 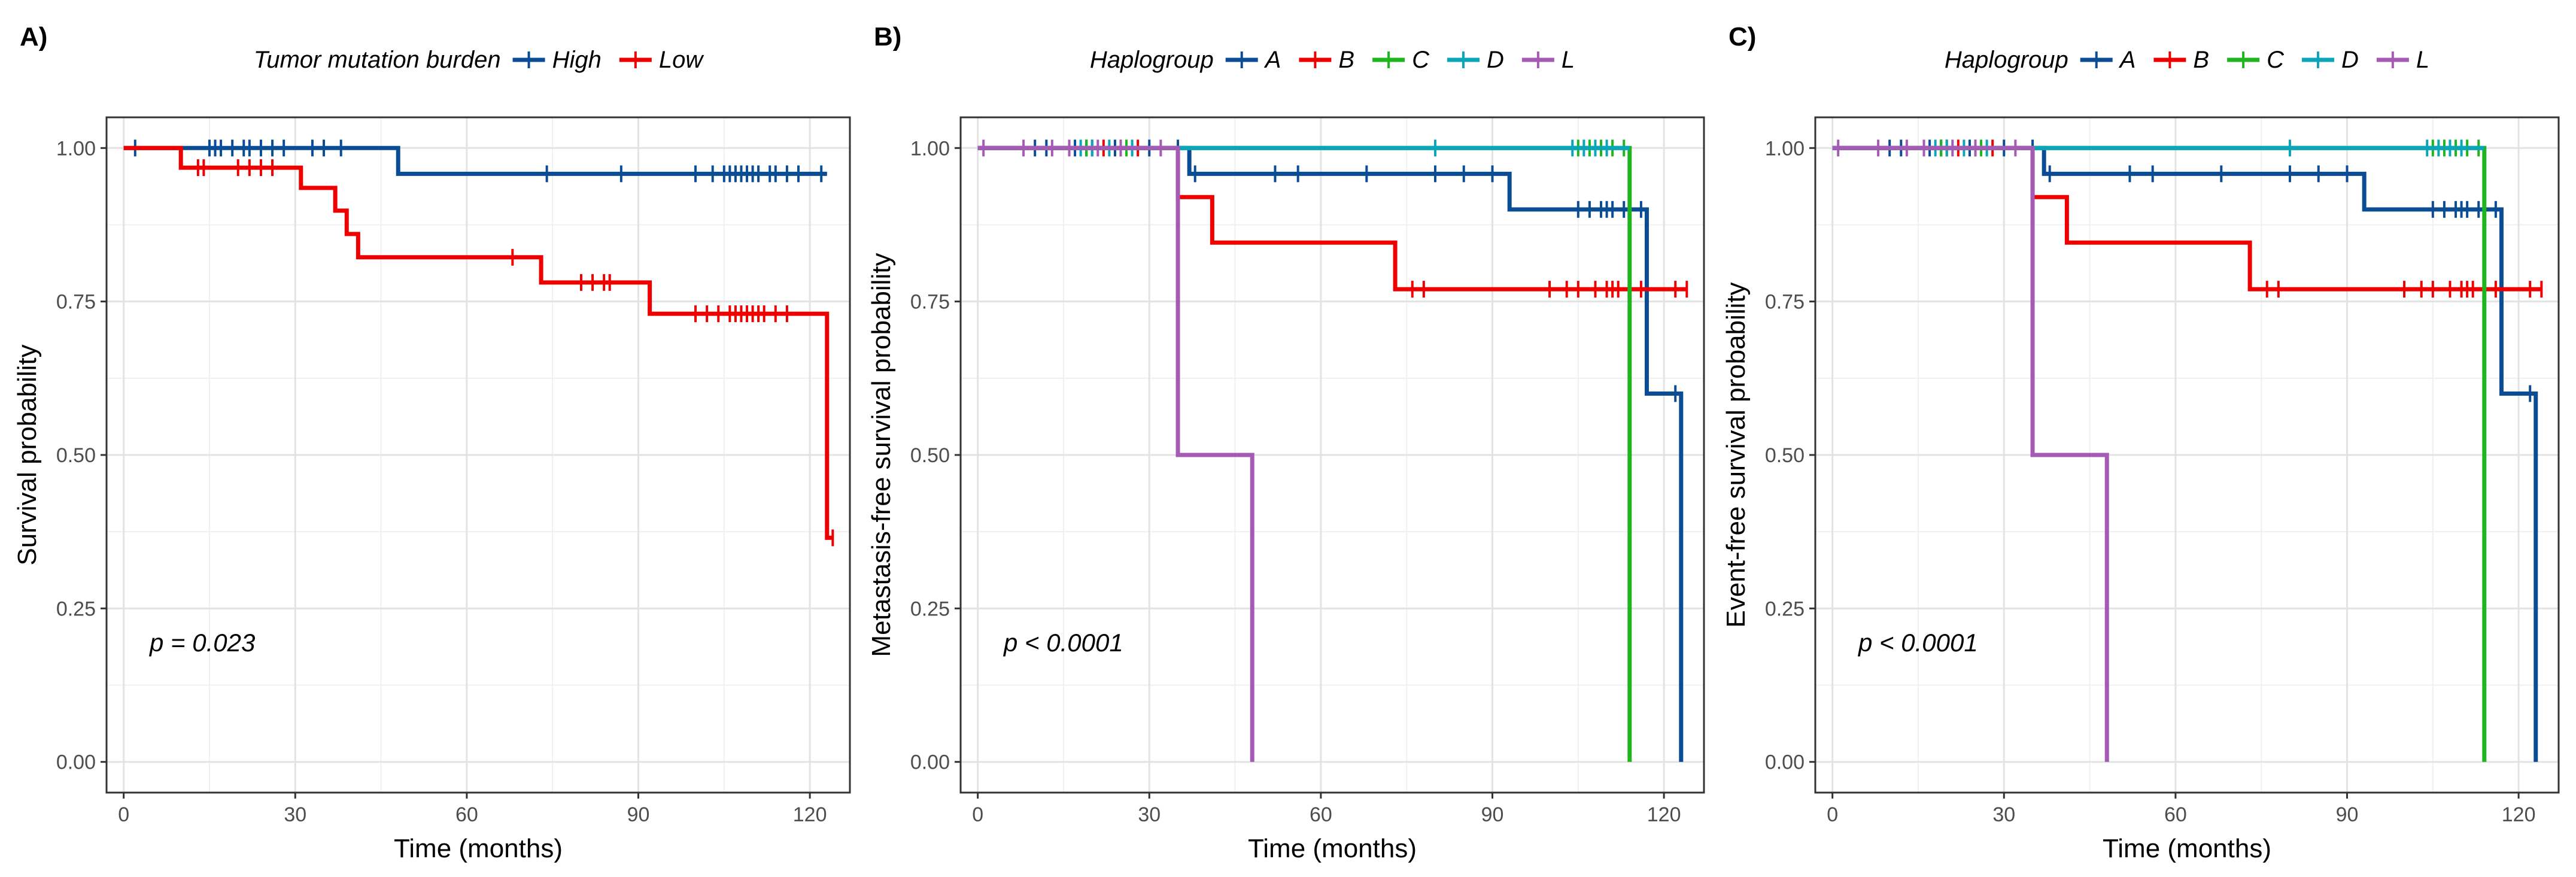 What do you see at coordinates (577, 60) in the screenshot?
I see `legend-label: High` at bounding box center [577, 60].